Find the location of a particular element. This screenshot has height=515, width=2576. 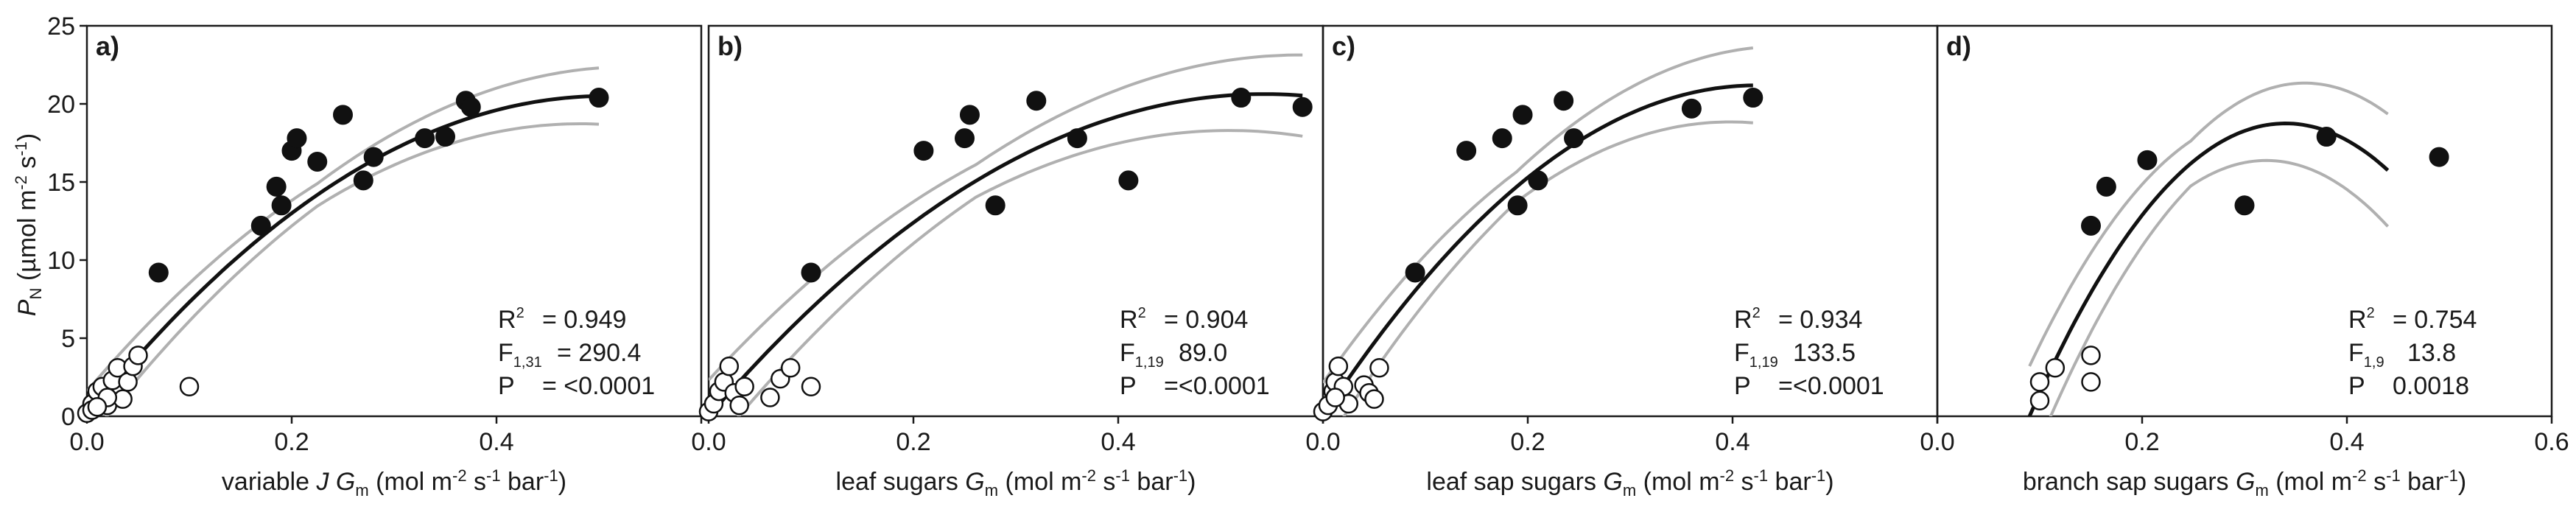

x-axis-title: leaf sap sugars Gm (mol m-2 s-1 bar-1) is located at coordinates (1630, 483).